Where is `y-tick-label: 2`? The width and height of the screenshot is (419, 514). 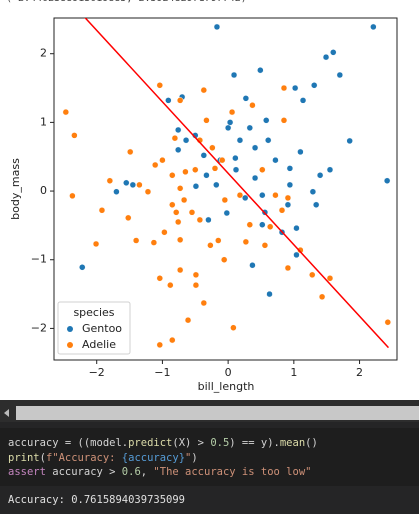 y-tick-label: 2 is located at coordinates (43, 53).